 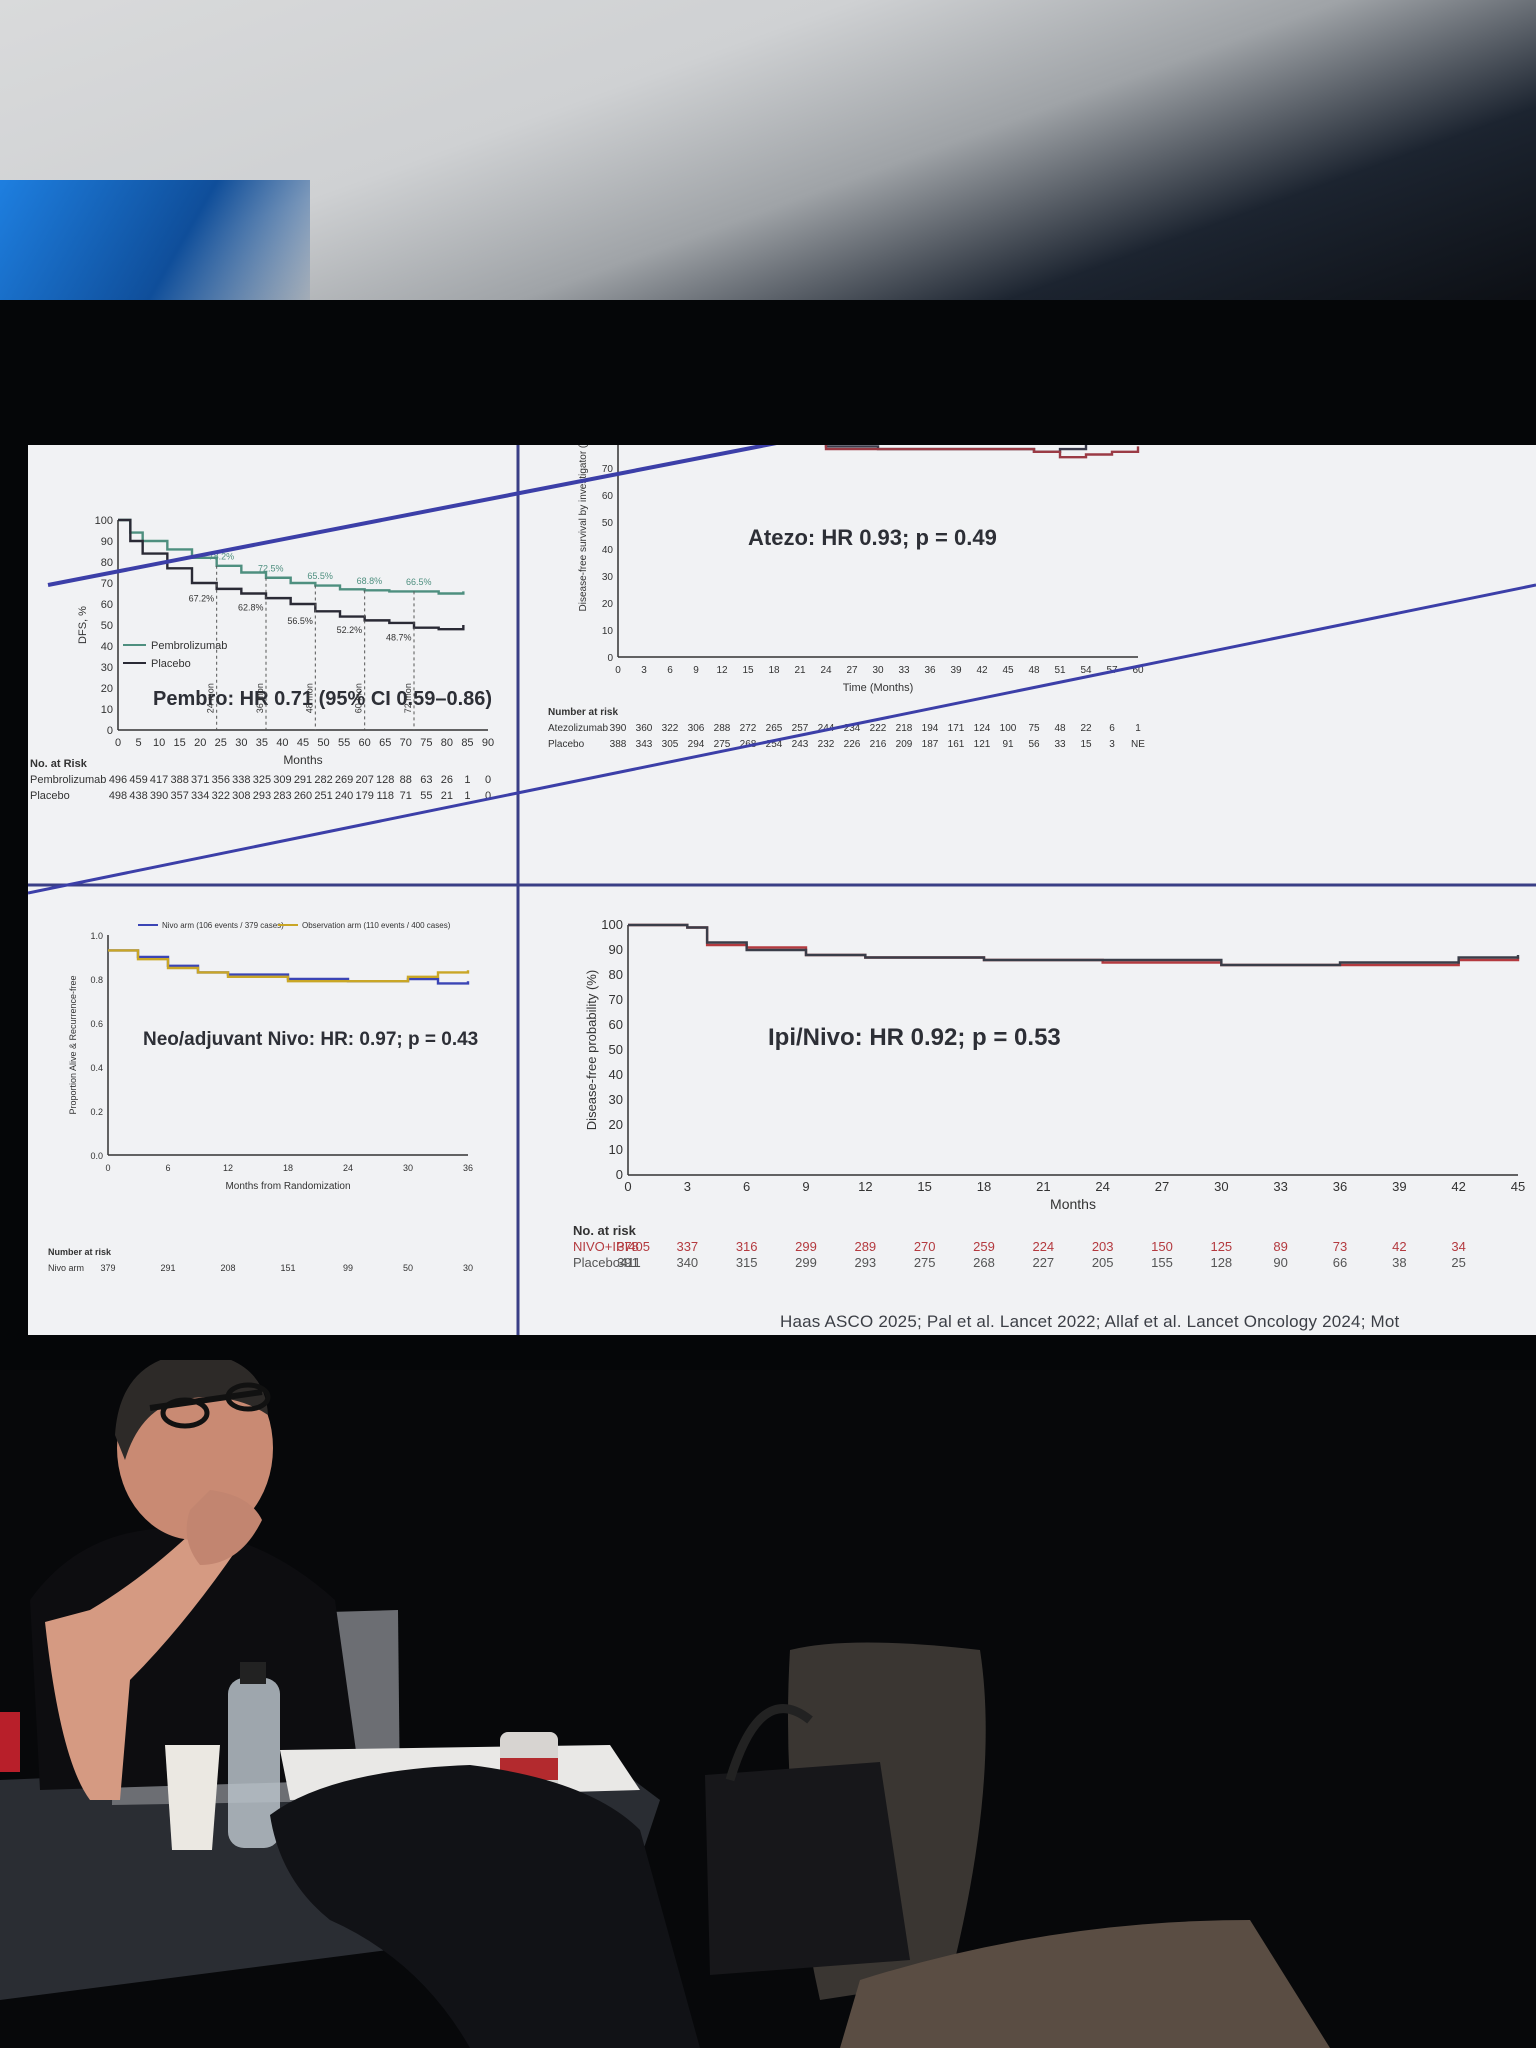 What do you see at coordinates (747, 1262) in the screenshot?
I see `ipinivo-risk-value: 315` at bounding box center [747, 1262].